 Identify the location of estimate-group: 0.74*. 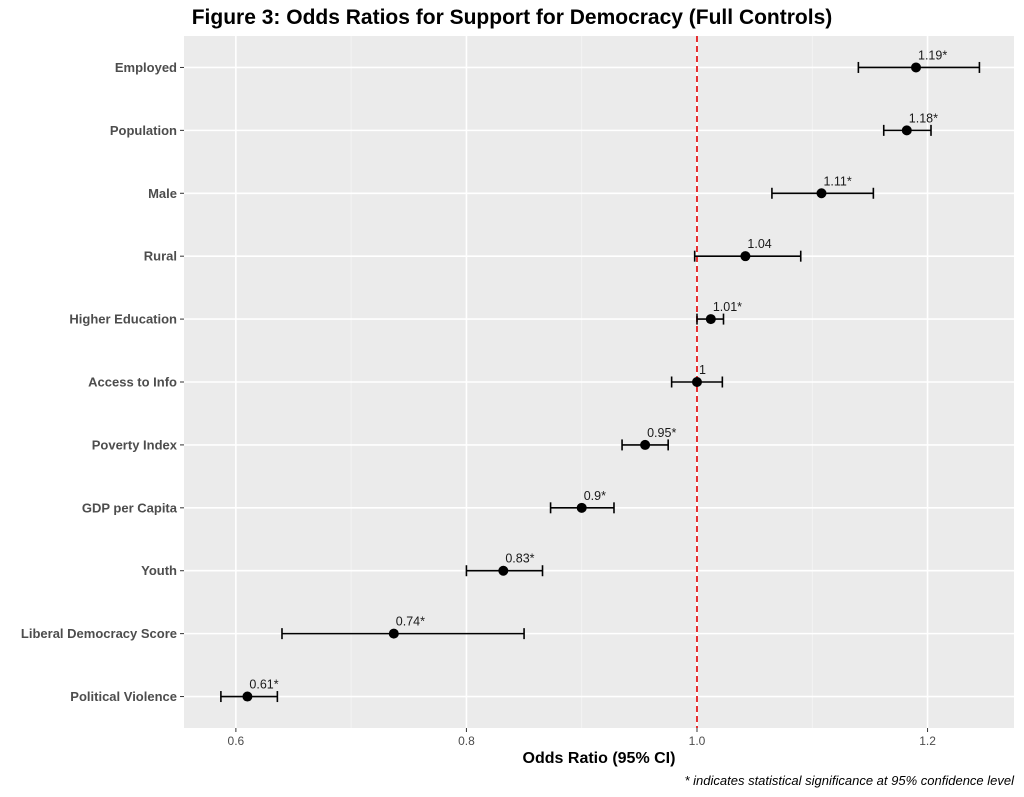
(403, 627).